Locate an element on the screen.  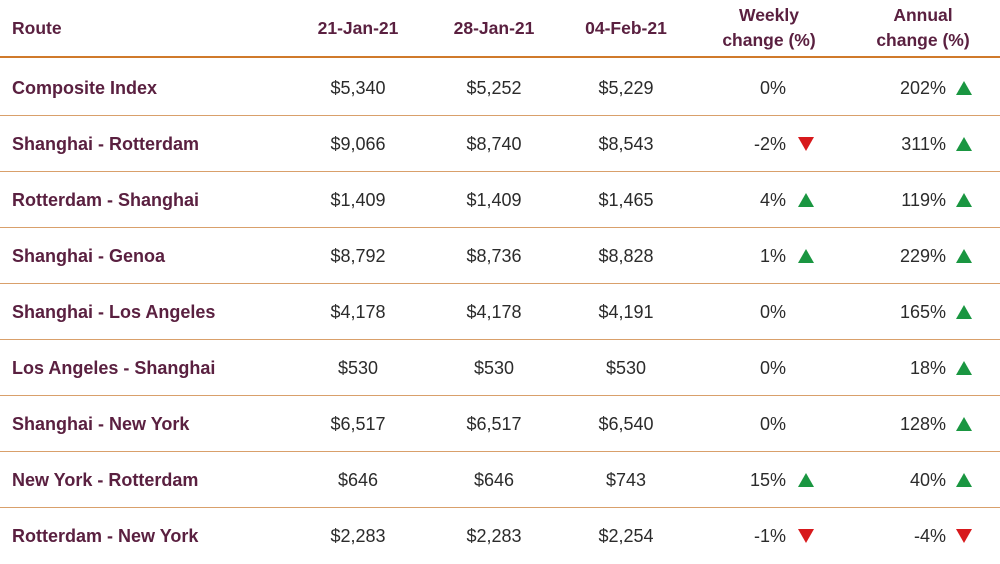
weekly-change-value: -1% is located at coordinates (769, 535).